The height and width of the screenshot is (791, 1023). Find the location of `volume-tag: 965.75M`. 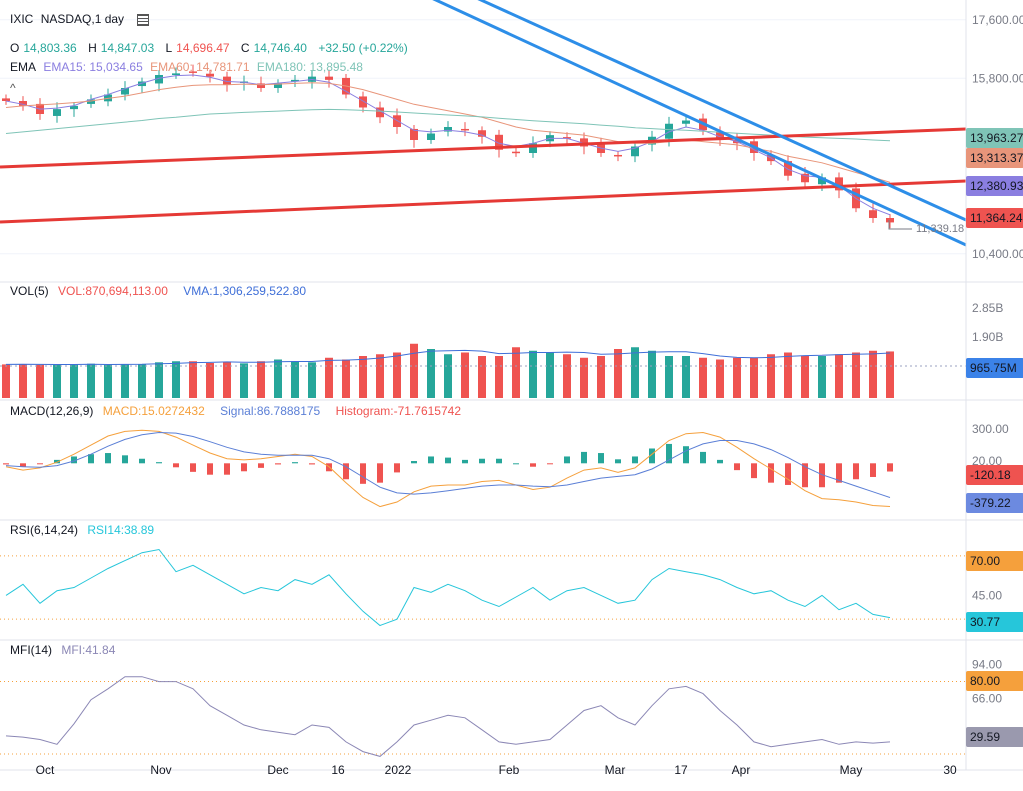

volume-tag: 965.75M is located at coordinates (993, 368).